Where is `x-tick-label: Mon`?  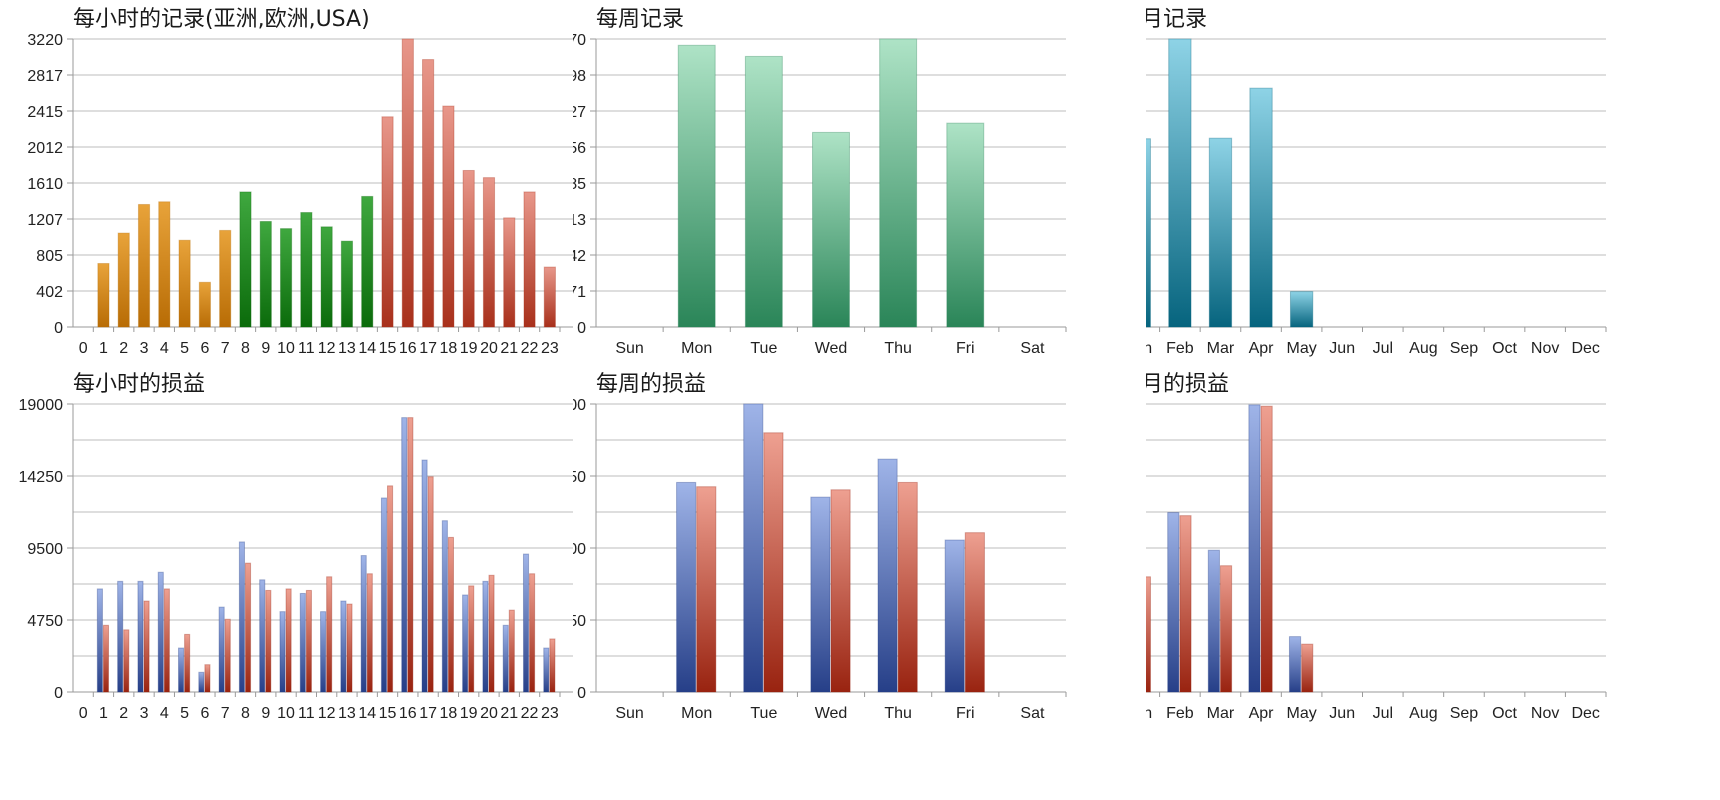 x-tick-label: Mon is located at coordinates (696, 713).